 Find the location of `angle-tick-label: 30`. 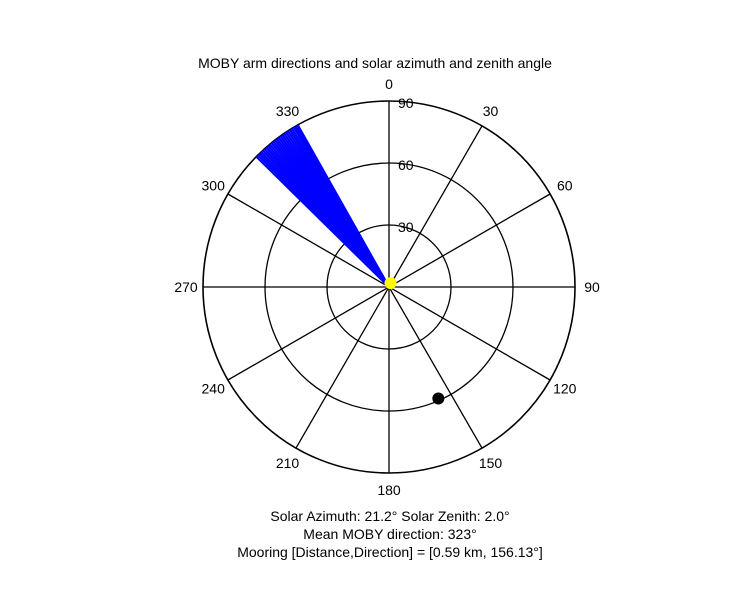

angle-tick-label: 30 is located at coordinates (491, 111).